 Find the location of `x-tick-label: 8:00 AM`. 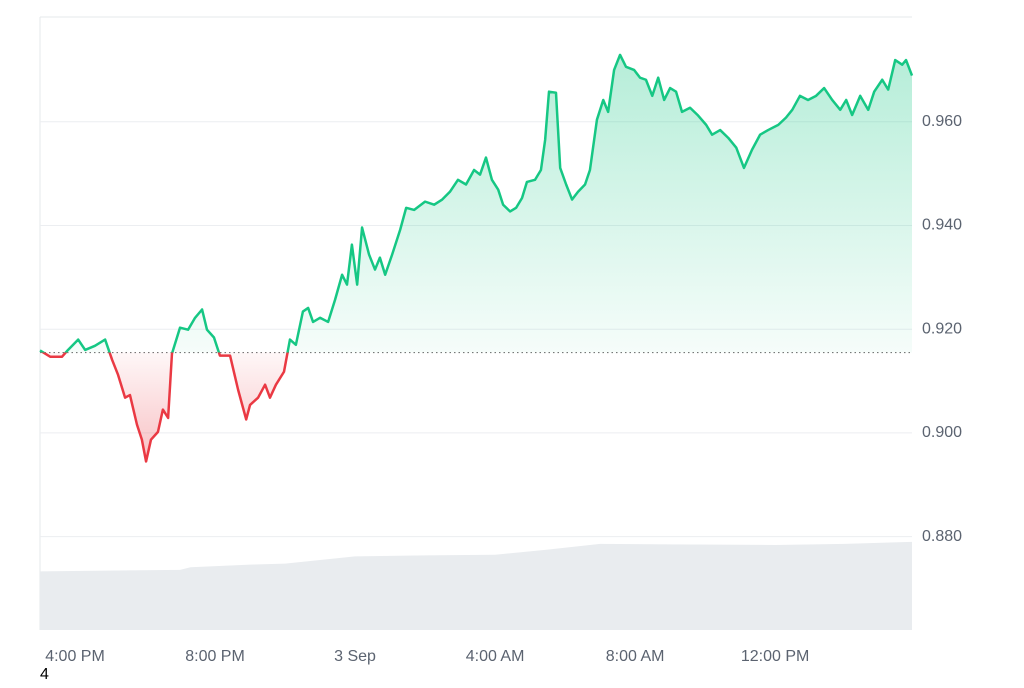

x-tick-label: 8:00 AM is located at coordinates (635, 656).